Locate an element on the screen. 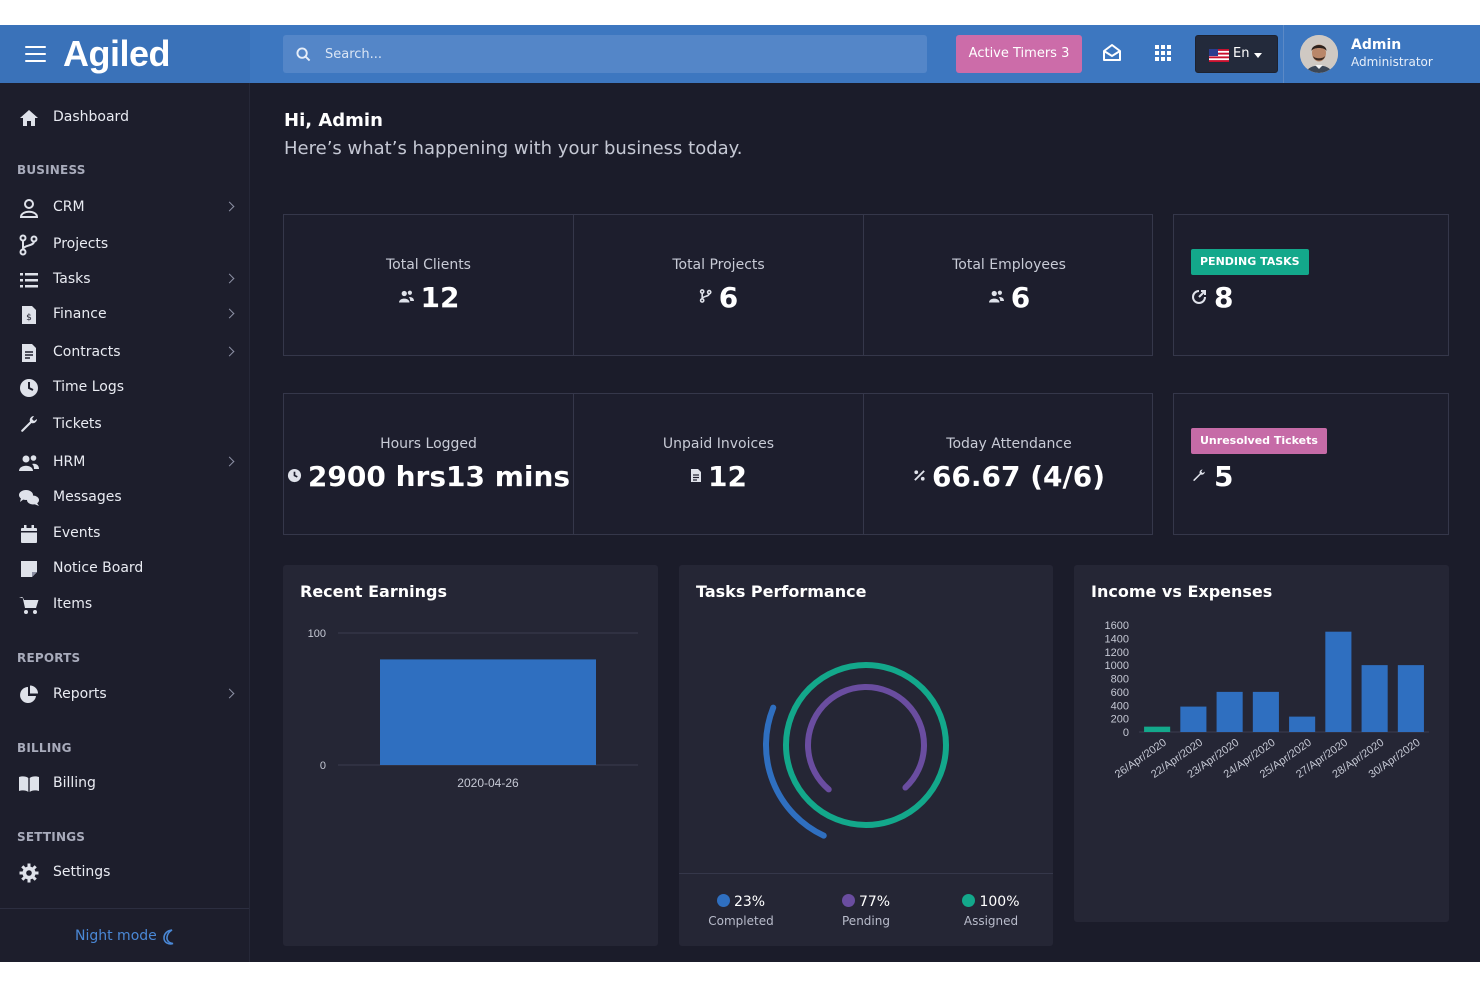  user-icon is located at coordinates (29, 208).